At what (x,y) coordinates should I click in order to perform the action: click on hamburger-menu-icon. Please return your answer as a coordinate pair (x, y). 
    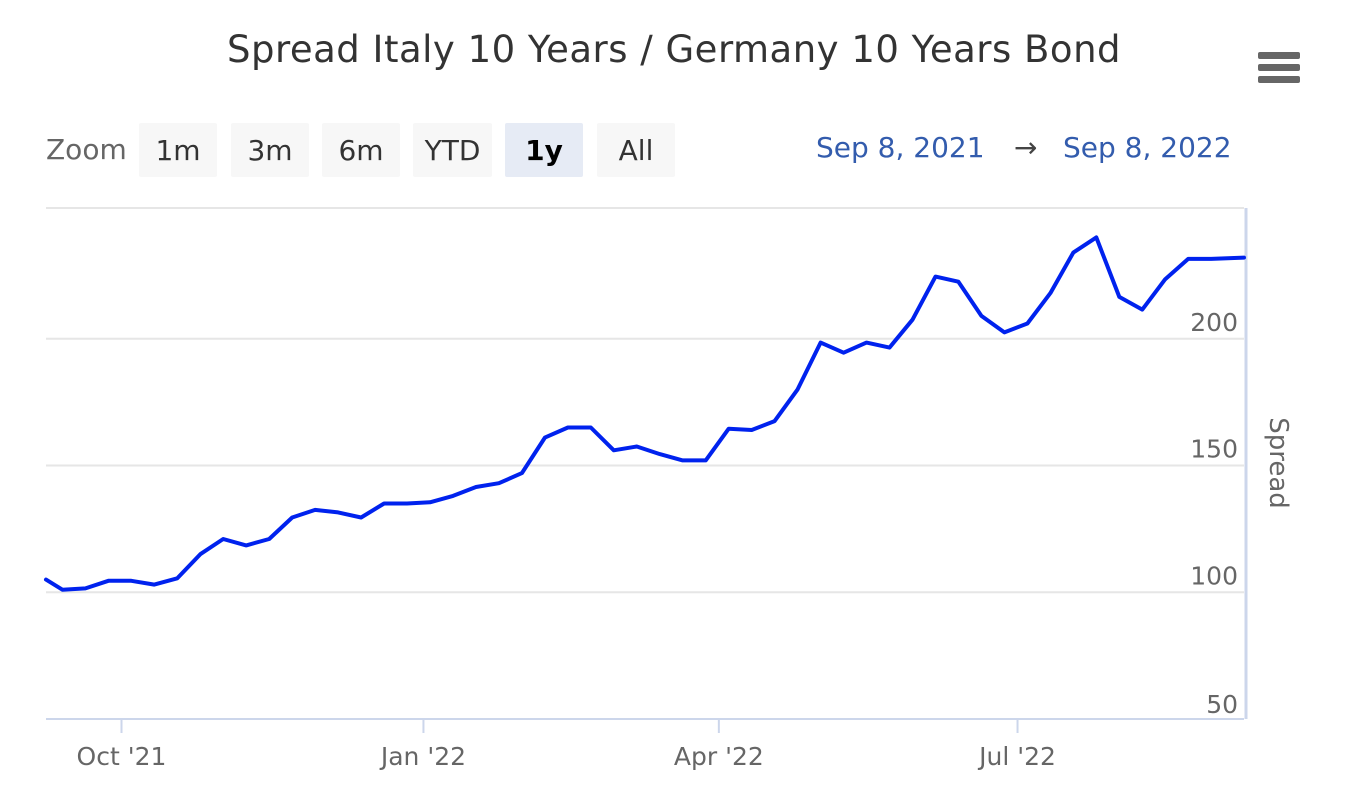
    Looking at the image, I should click on (1279, 55).